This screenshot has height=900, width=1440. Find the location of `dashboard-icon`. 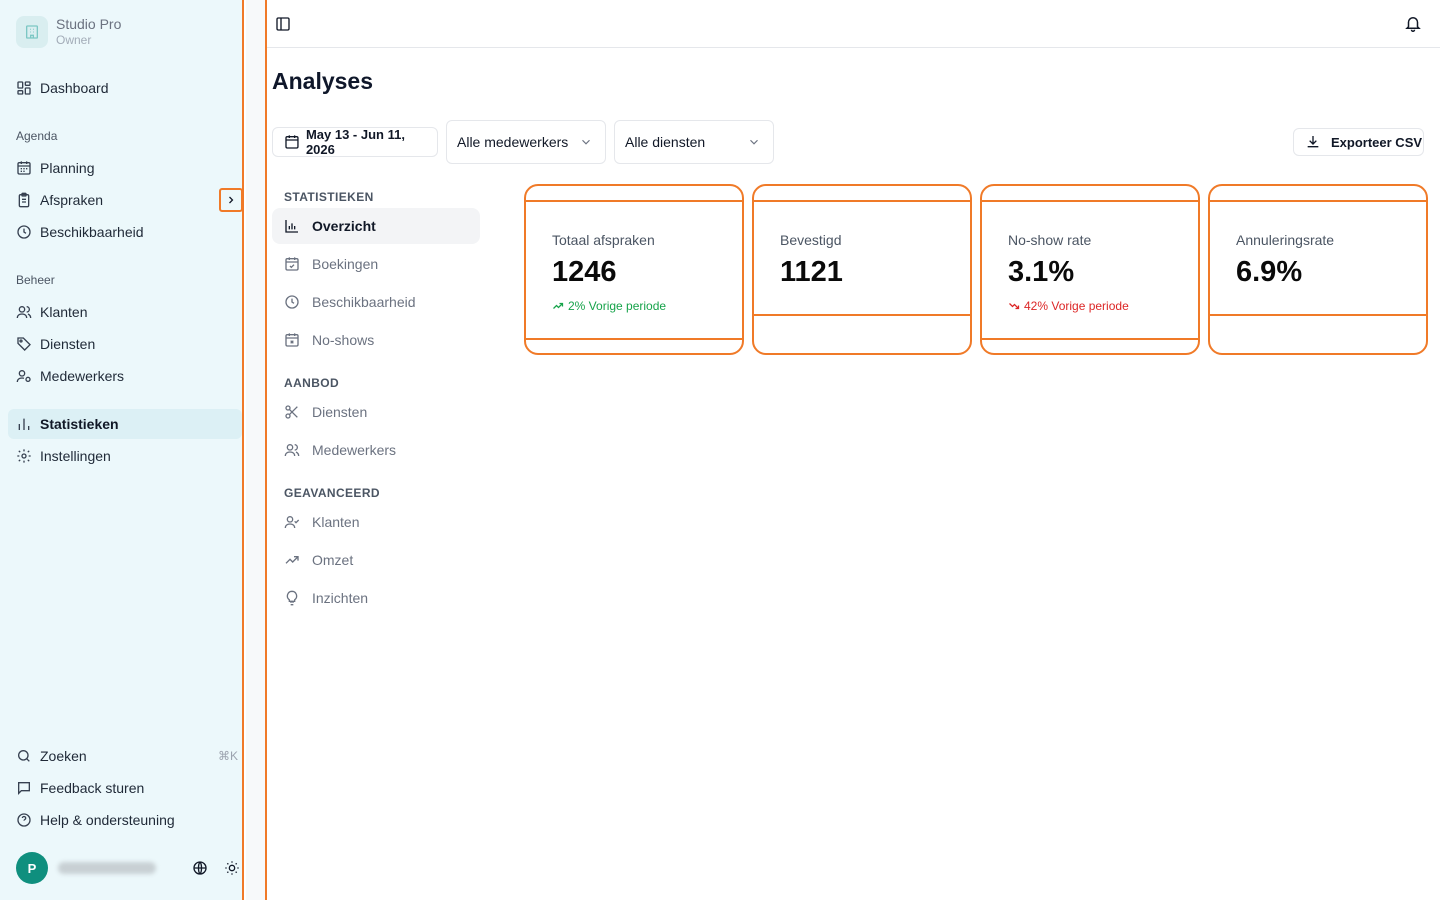

dashboard-icon is located at coordinates (24, 88).